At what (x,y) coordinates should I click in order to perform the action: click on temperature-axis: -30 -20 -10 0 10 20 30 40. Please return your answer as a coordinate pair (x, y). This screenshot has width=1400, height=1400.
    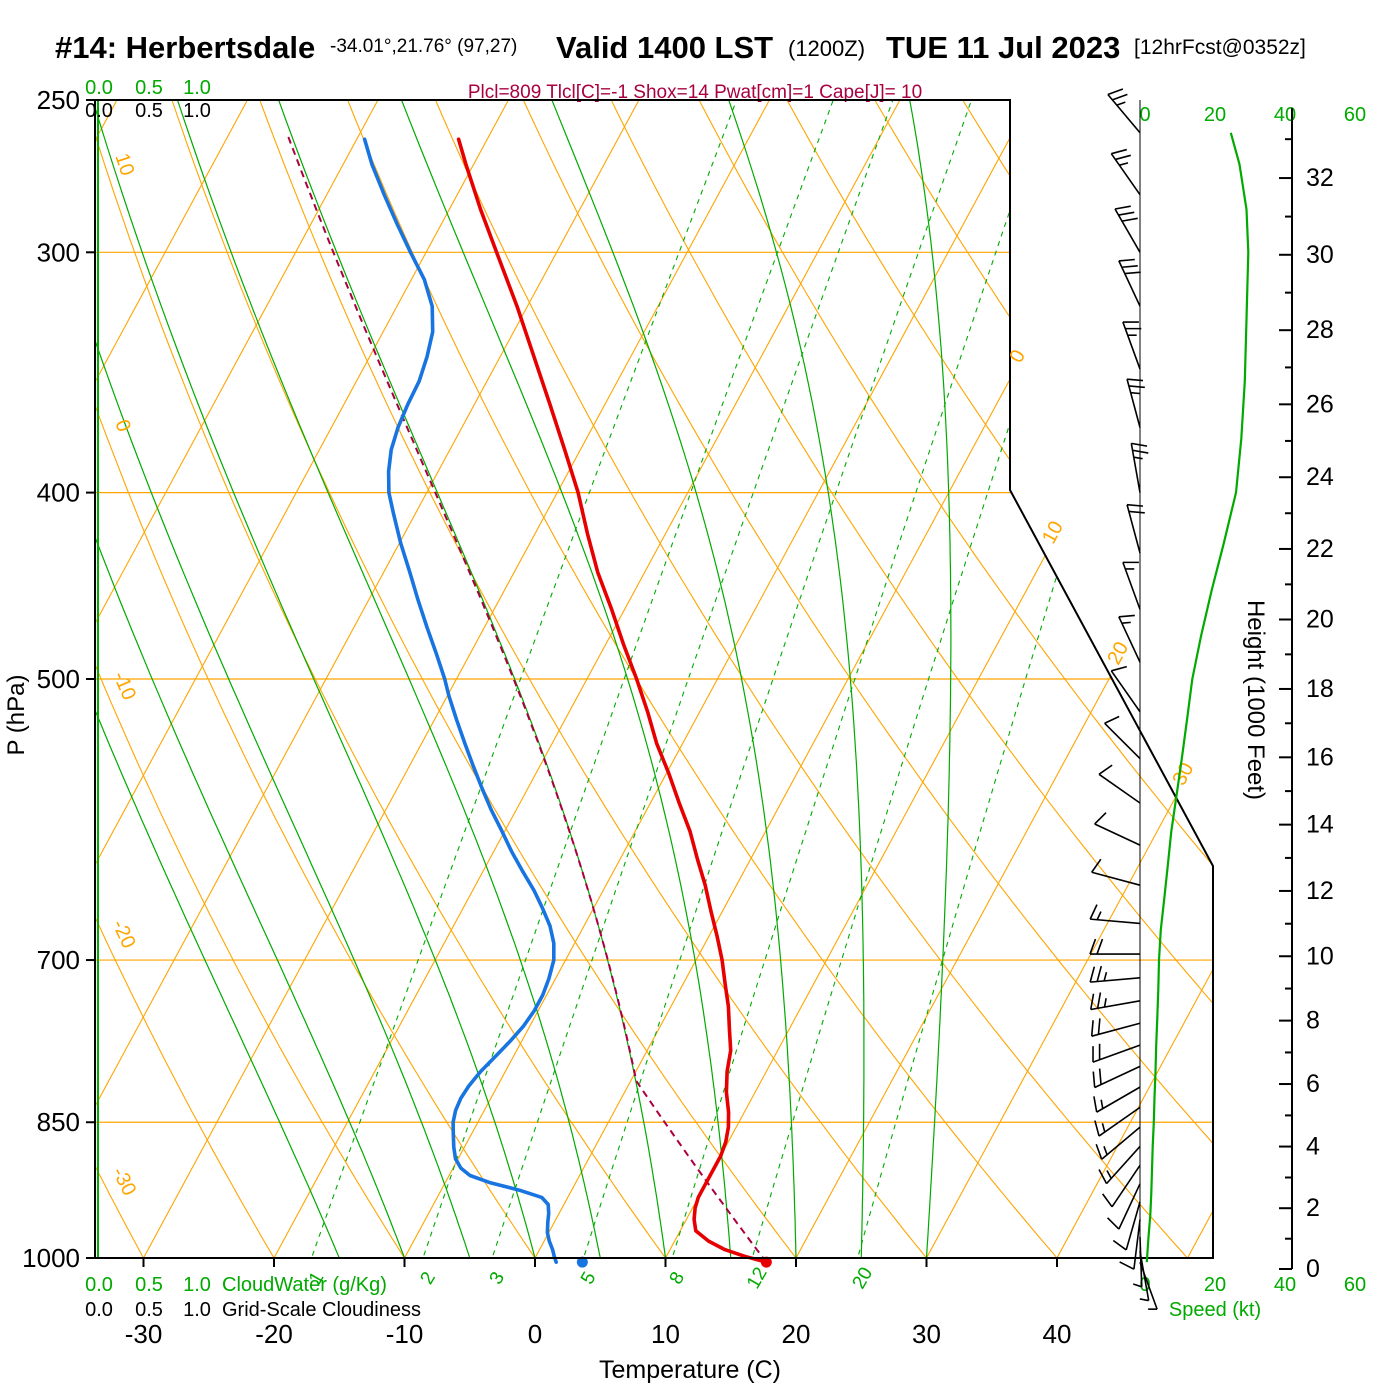
    Looking at the image, I should click on (598, 1303).